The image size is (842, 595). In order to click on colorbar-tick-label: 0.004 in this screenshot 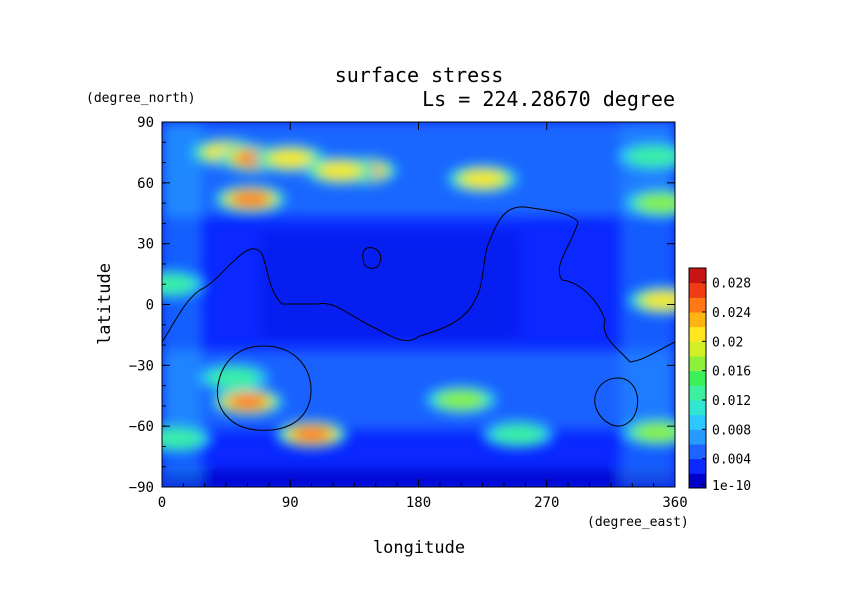, I will do `click(731, 460)`.